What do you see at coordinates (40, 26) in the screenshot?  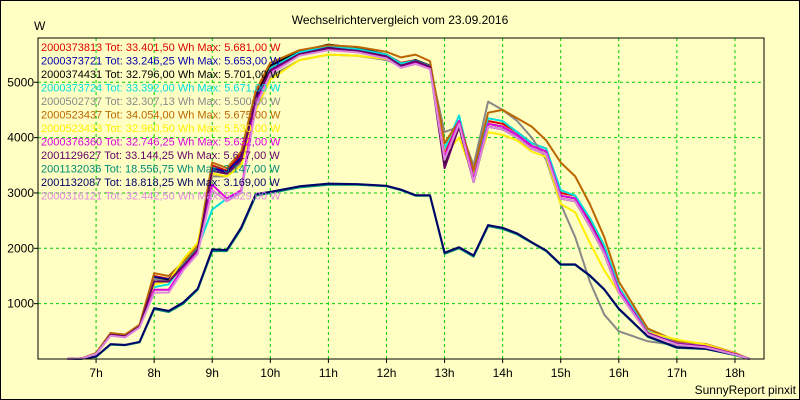 I see `y-axis-label: W` at bounding box center [40, 26].